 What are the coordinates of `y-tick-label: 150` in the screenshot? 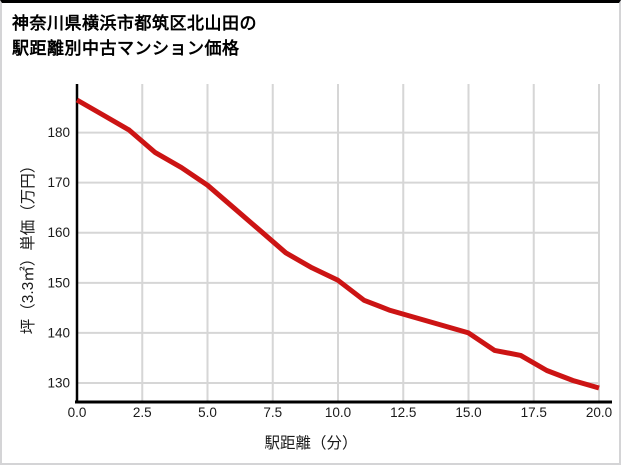 It's located at (58, 282).